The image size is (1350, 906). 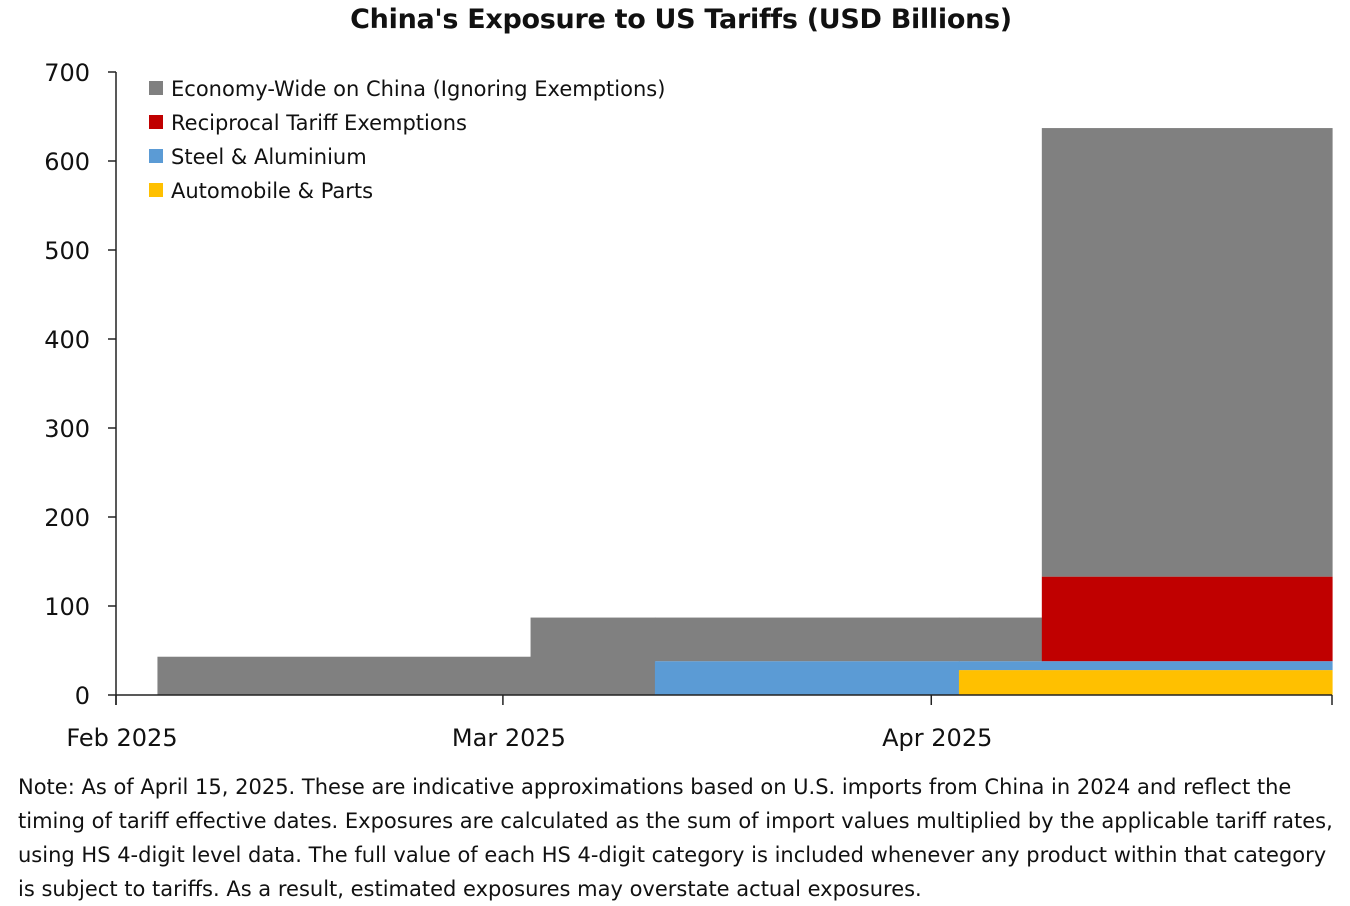 I want to click on y-tick-label-600: 600, so click(x=67, y=162).